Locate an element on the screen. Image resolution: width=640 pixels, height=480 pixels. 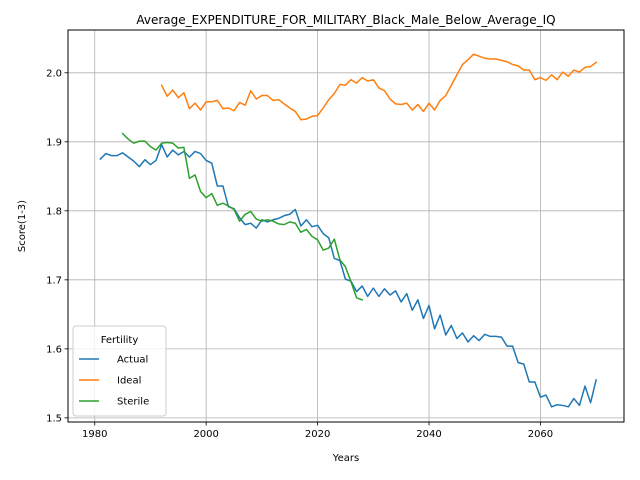
y-tick-label: 1.5 is located at coordinates (54, 418).